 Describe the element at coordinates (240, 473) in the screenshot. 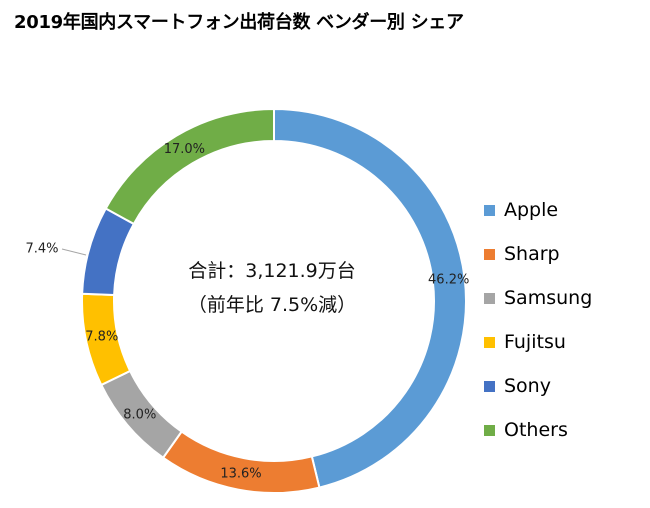

I see `data-label-sharp: 13.6%` at that location.